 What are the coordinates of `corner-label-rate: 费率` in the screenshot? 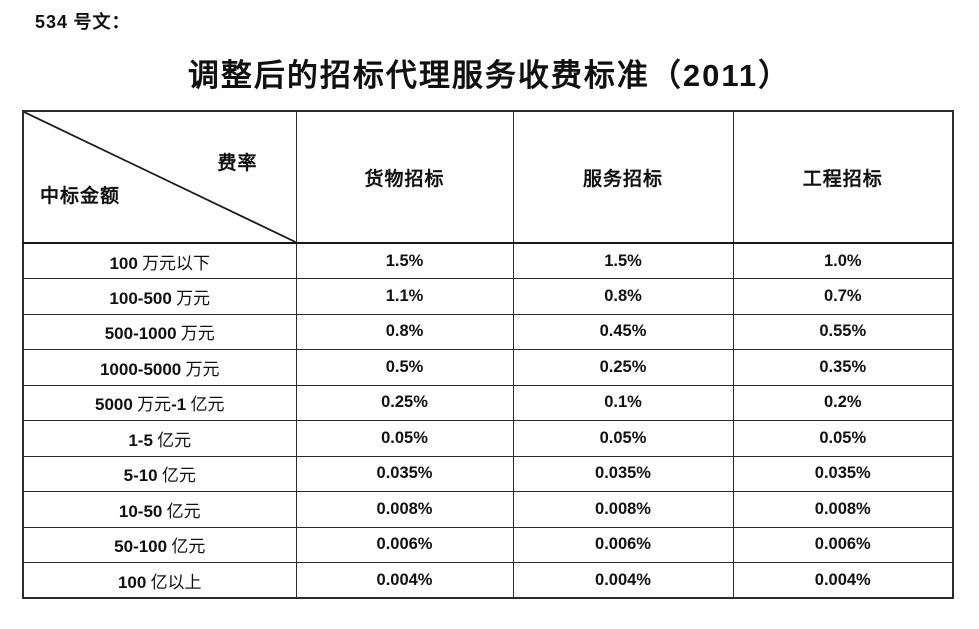 It's located at (237, 163).